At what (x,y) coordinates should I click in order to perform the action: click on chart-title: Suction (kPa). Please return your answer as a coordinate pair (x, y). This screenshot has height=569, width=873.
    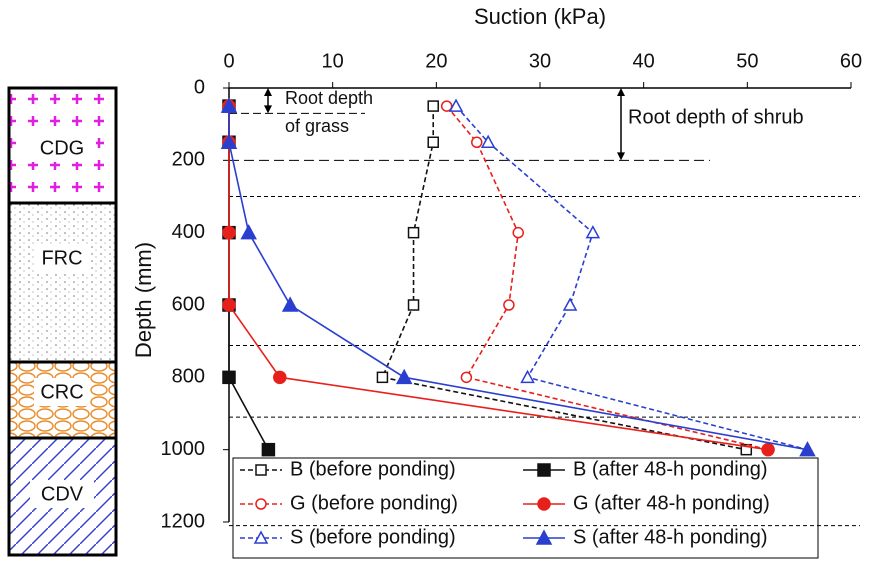
    Looking at the image, I should click on (540, 16).